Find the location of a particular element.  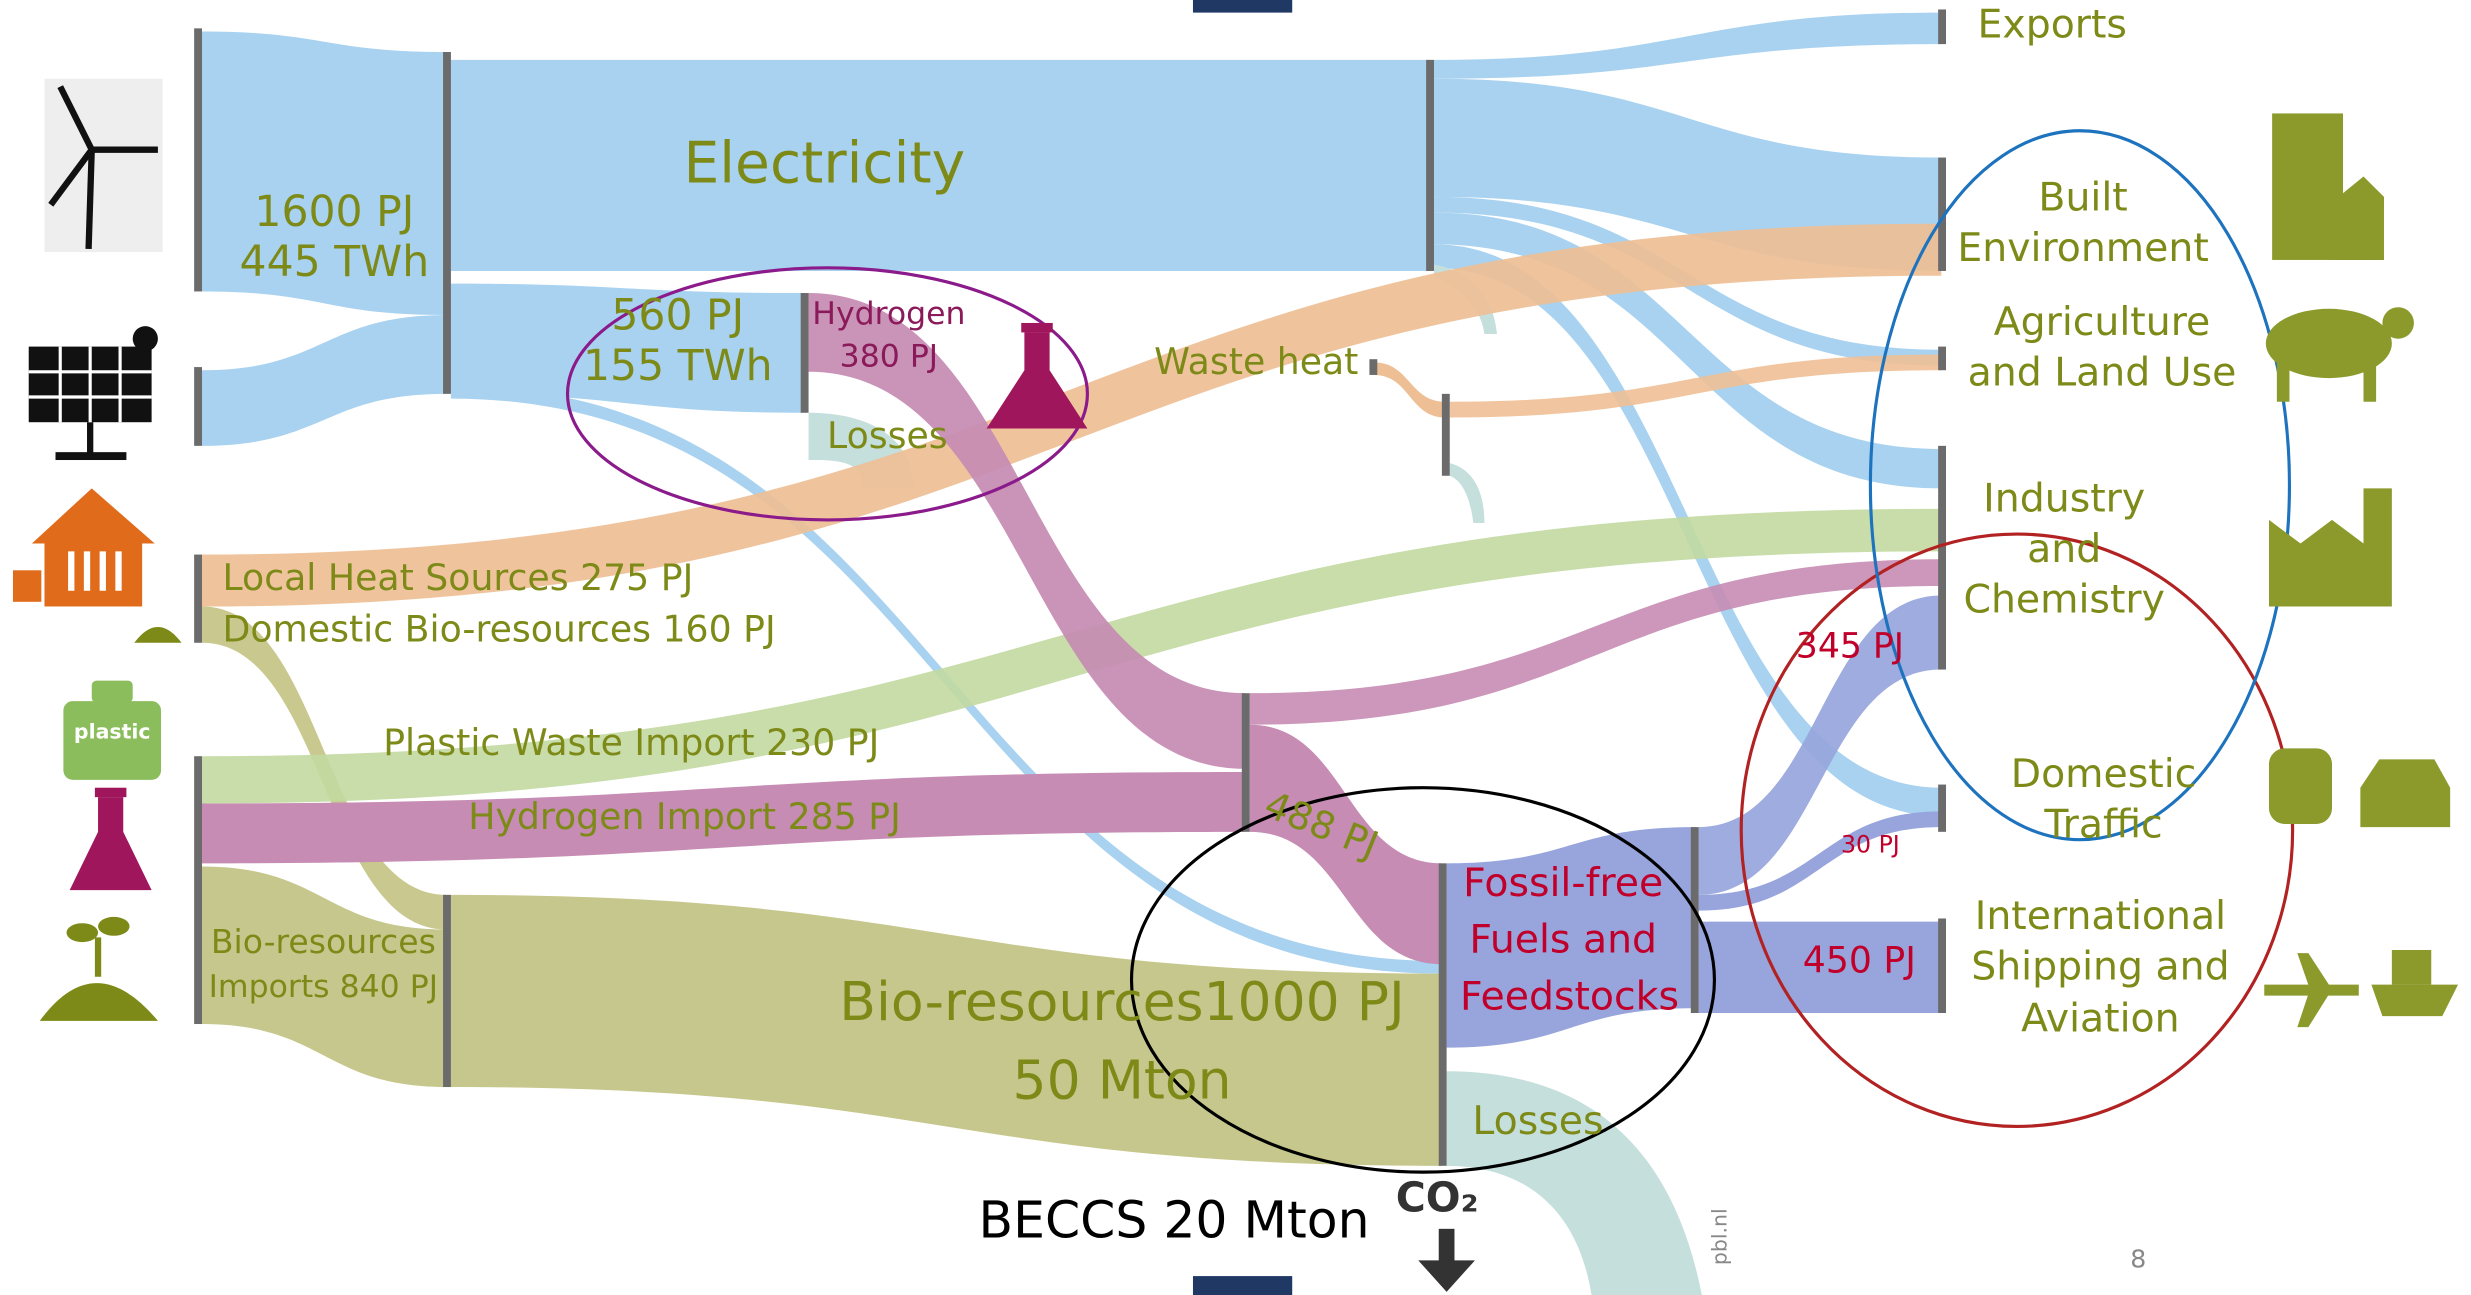

destination-label: Exports is located at coordinates (2052, 24).